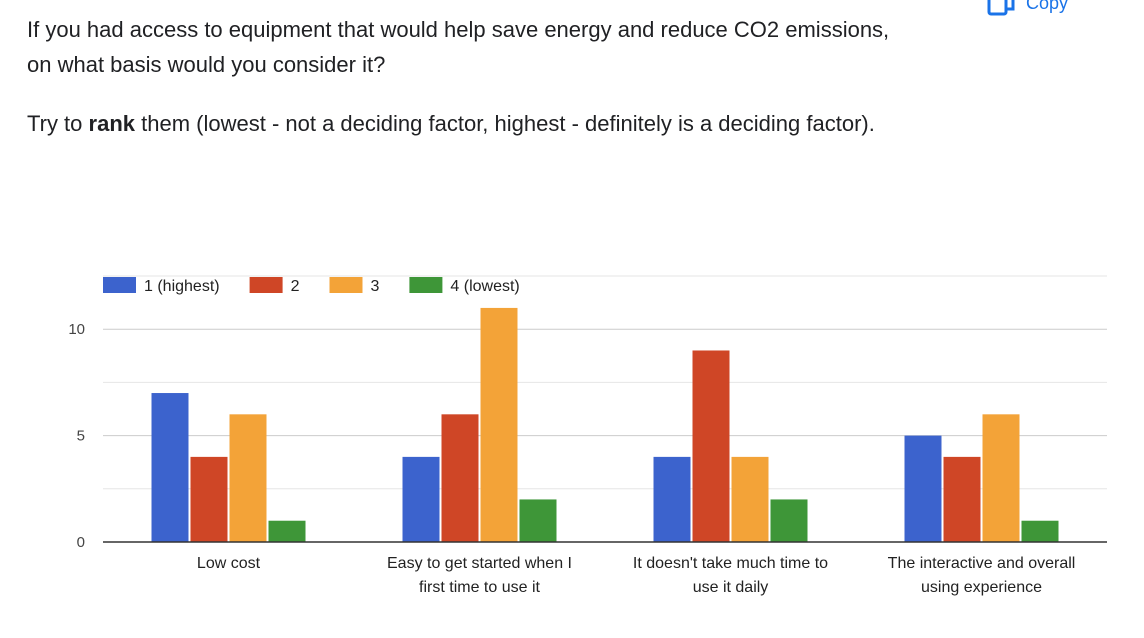 The image size is (1144, 638). Describe the element at coordinates (311, 286) in the screenshot. I see `legend: 1 (highest) 2 3 4 (lowest)` at that location.